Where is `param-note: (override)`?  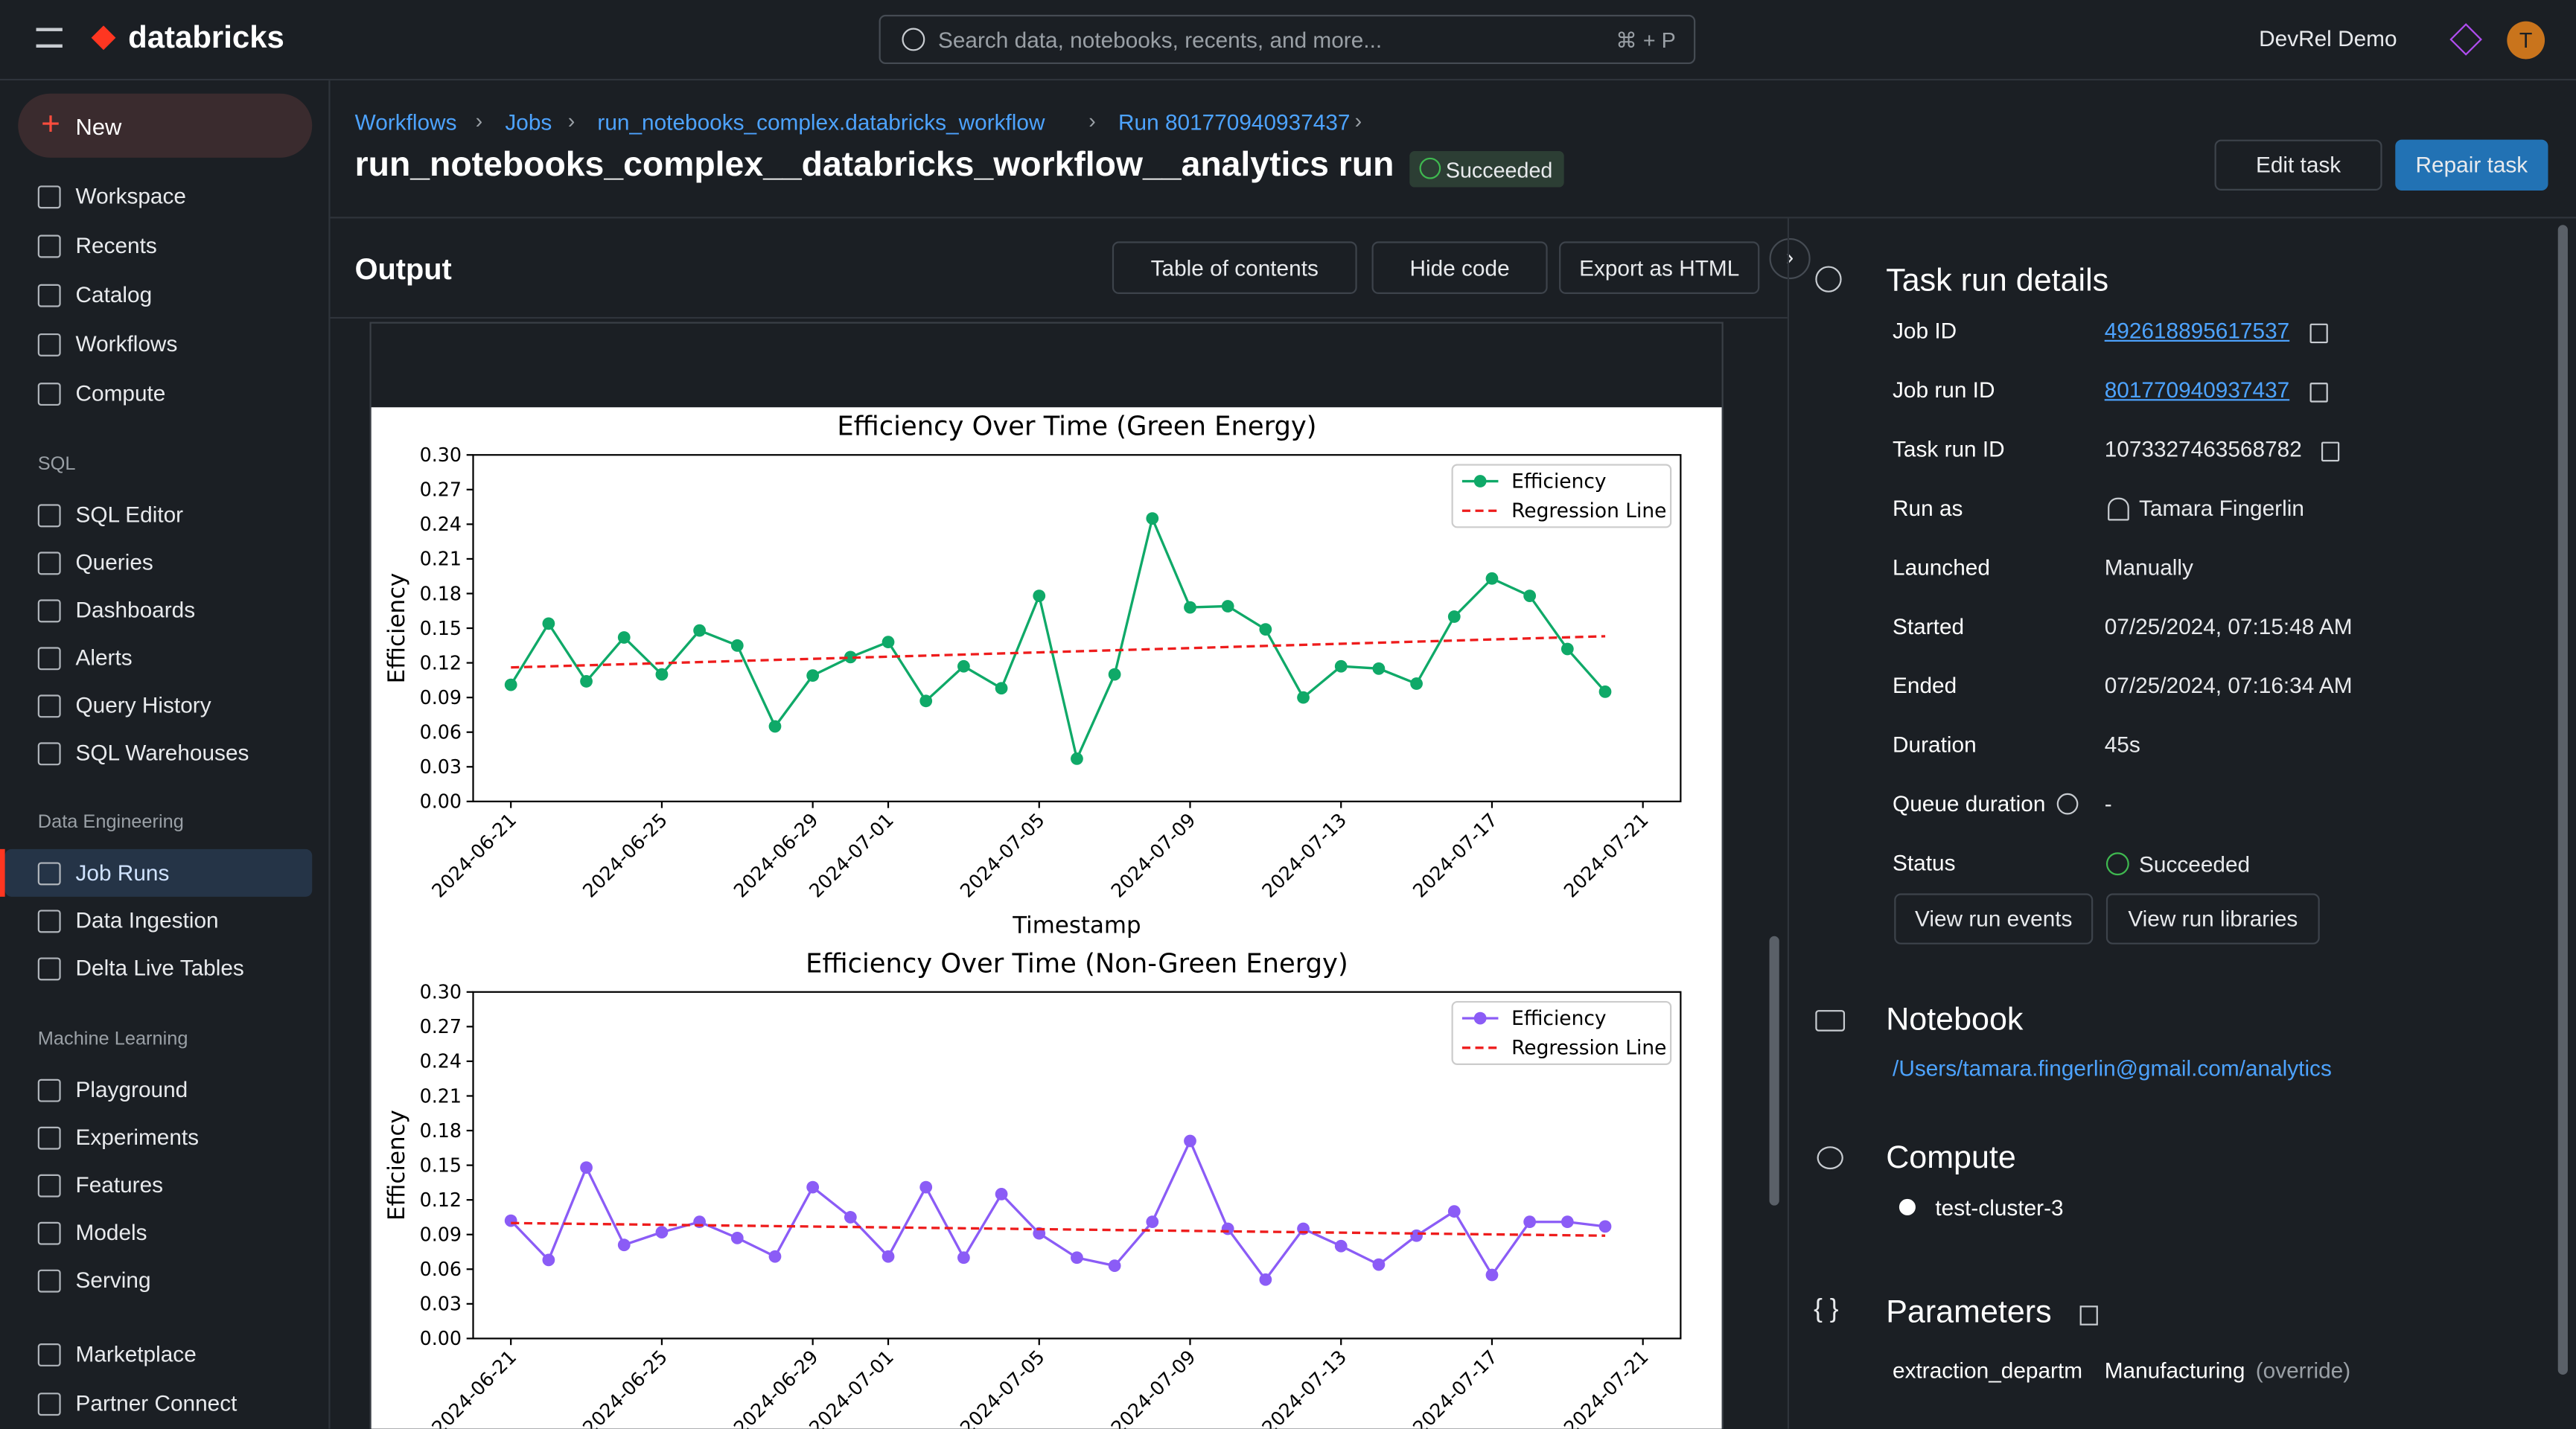 param-note: (override) is located at coordinates (2303, 1370).